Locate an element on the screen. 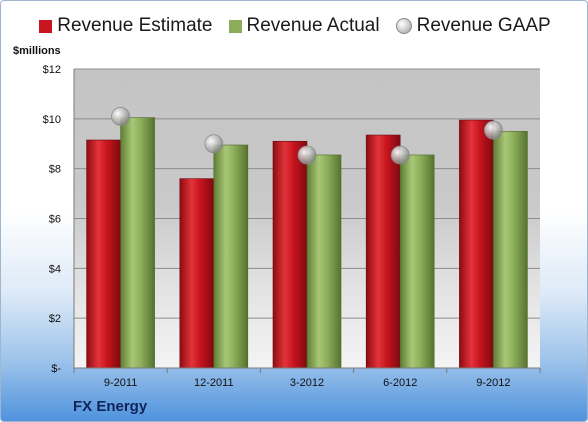 The height and width of the screenshot is (422, 588). y-tick-label: $4 is located at coordinates (55, 269).